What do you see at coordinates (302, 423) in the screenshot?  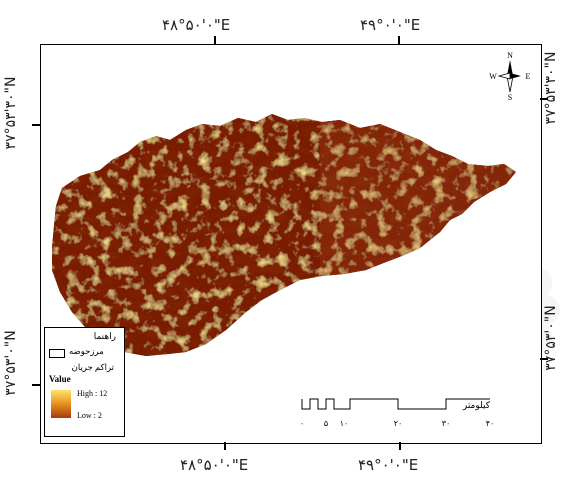 I see `scale-tick-0: ۰` at bounding box center [302, 423].